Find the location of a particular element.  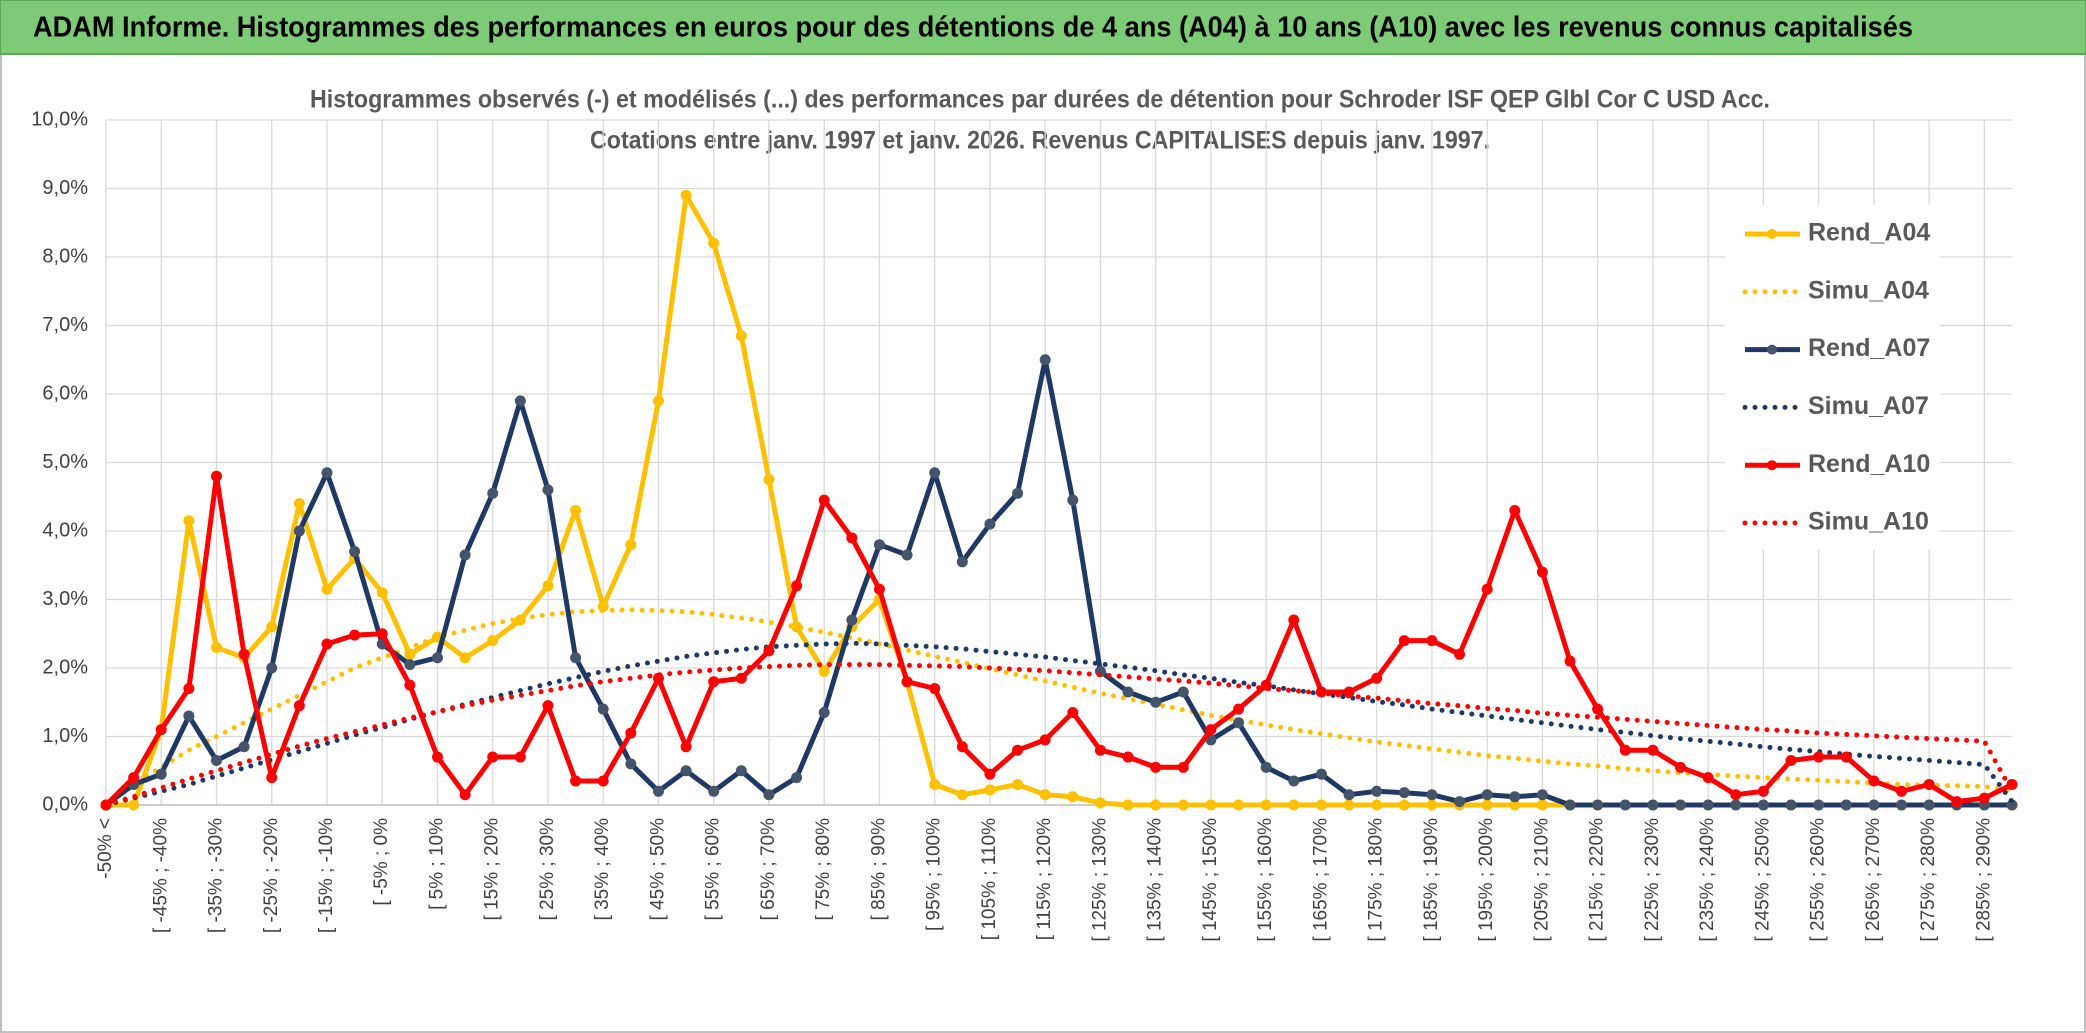

header-bar is located at coordinates (1043, 27).